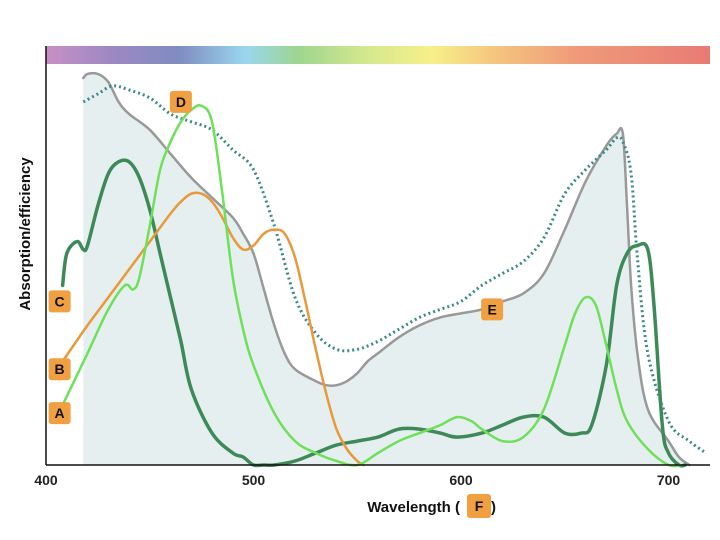 The width and height of the screenshot is (720, 540). I want to click on badge-c-box, so click(59, 301).